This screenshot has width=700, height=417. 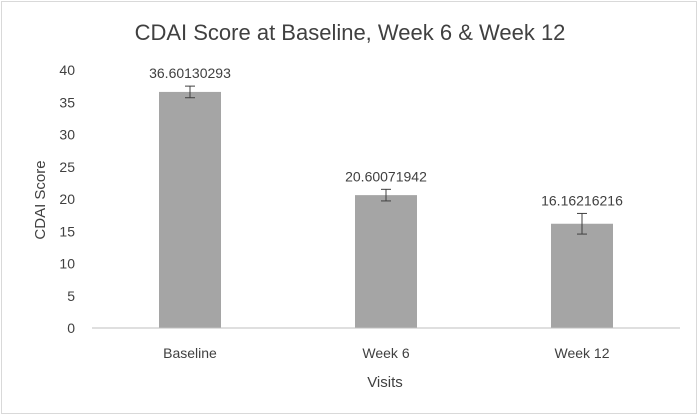 I want to click on y-tick-label: 20, so click(x=67, y=199).